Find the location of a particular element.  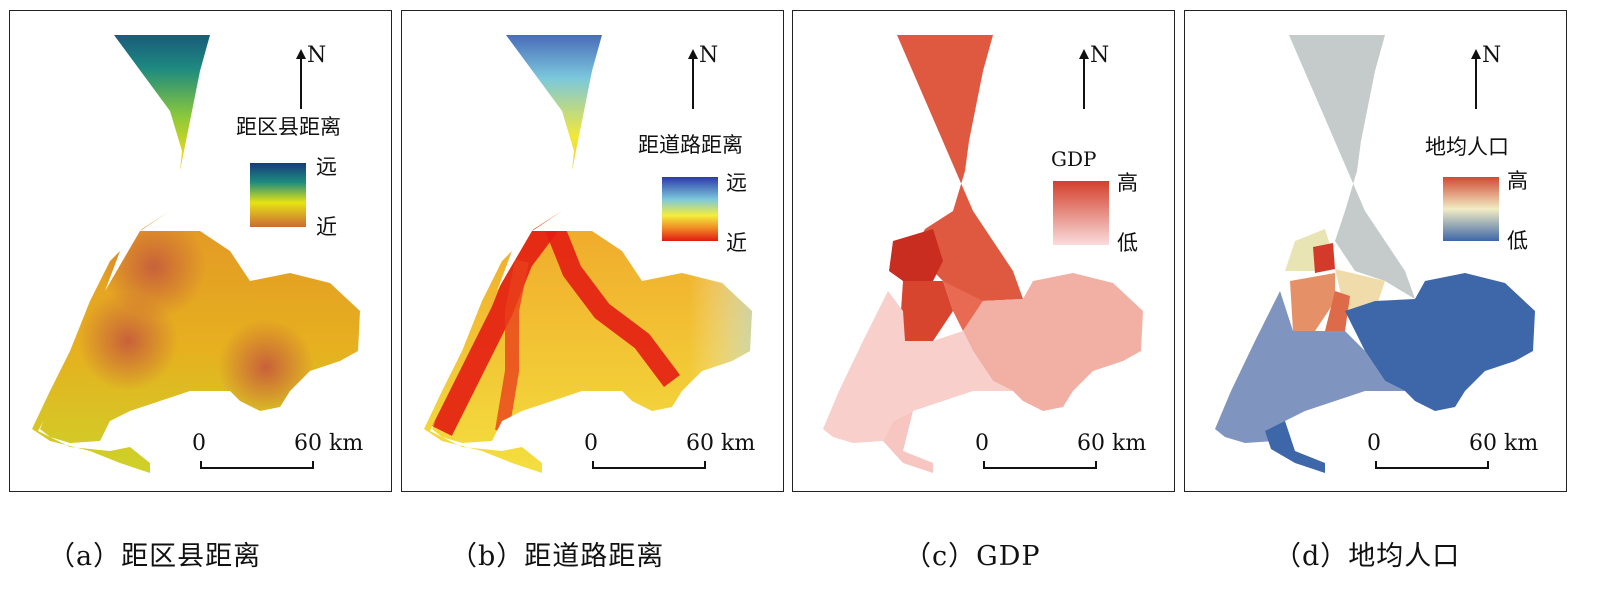

legend-title: GDP is located at coordinates (1074, 159).